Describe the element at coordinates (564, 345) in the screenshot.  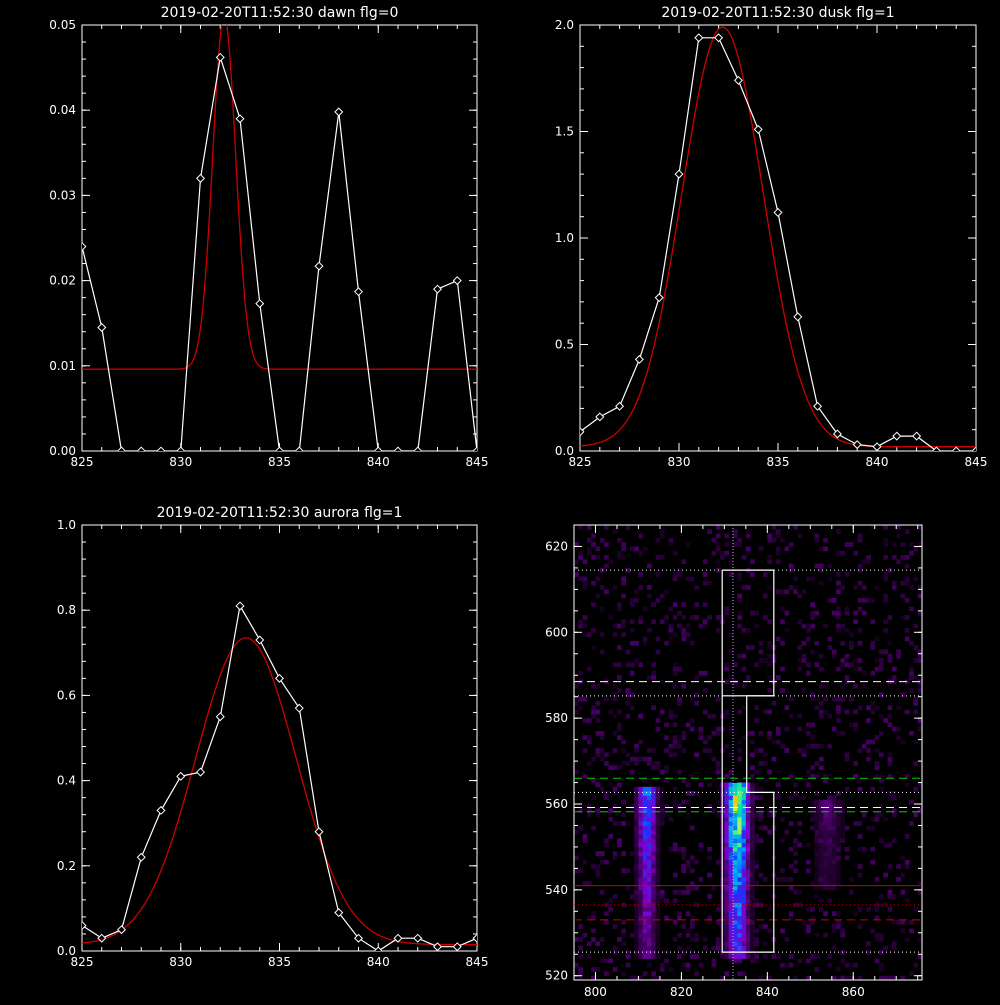
I see `y-tick-label: 0.5` at that location.